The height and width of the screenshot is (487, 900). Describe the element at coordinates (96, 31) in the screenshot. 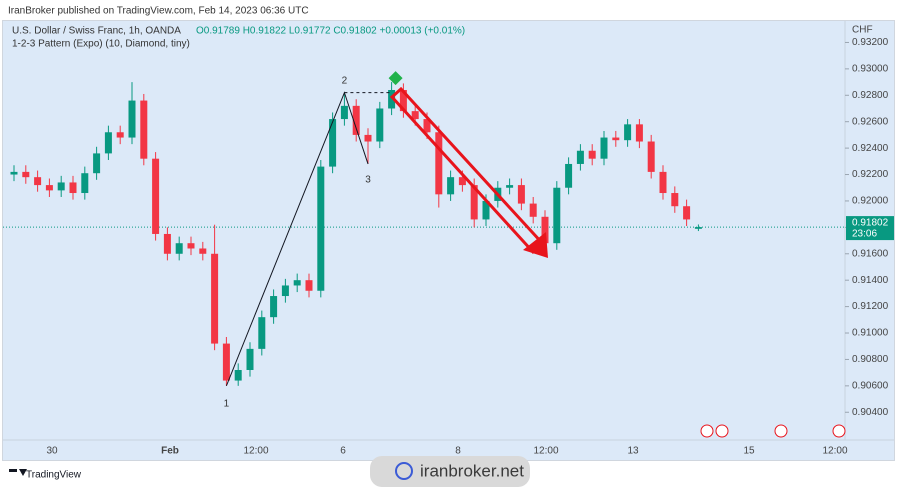

I see `symbol-title: U.S. Dollar / Swiss Franc, 1h, OANDA` at that location.